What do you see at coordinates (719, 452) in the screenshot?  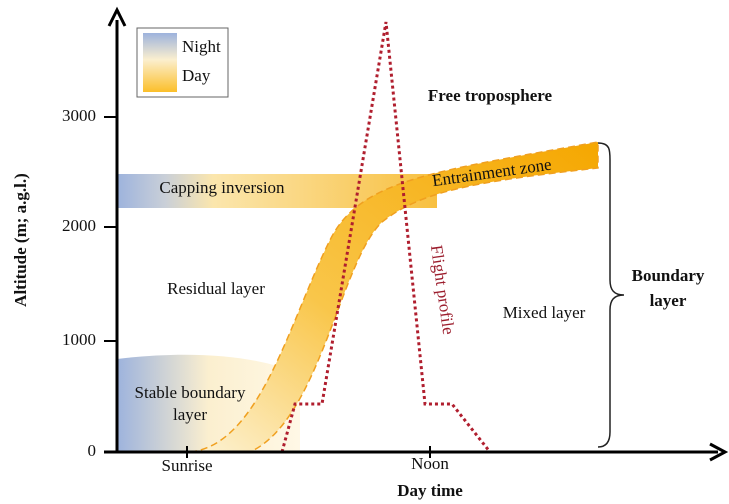 I see `x-axis-arrow` at bounding box center [719, 452].